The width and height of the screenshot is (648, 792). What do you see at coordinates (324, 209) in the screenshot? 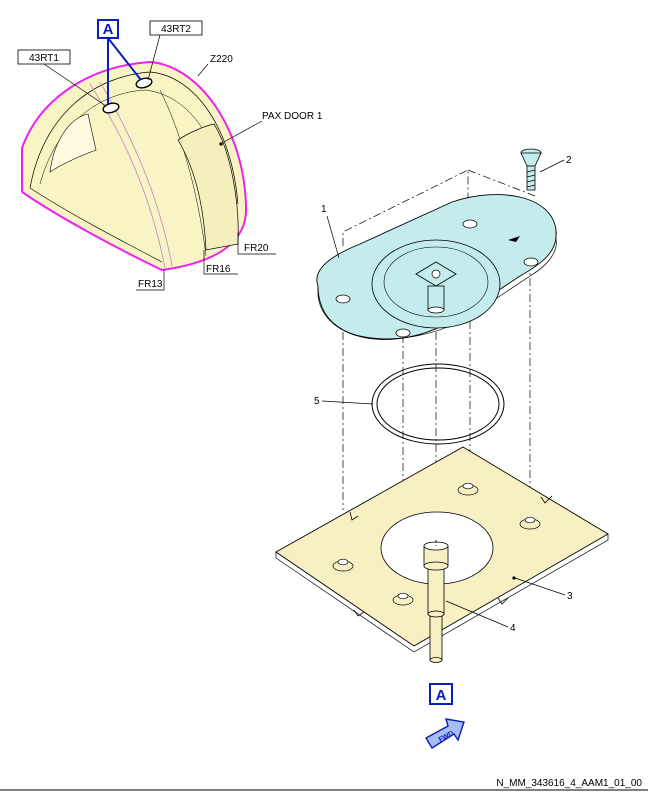
I see `item-number-1: 1` at bounding box center [324, 209].